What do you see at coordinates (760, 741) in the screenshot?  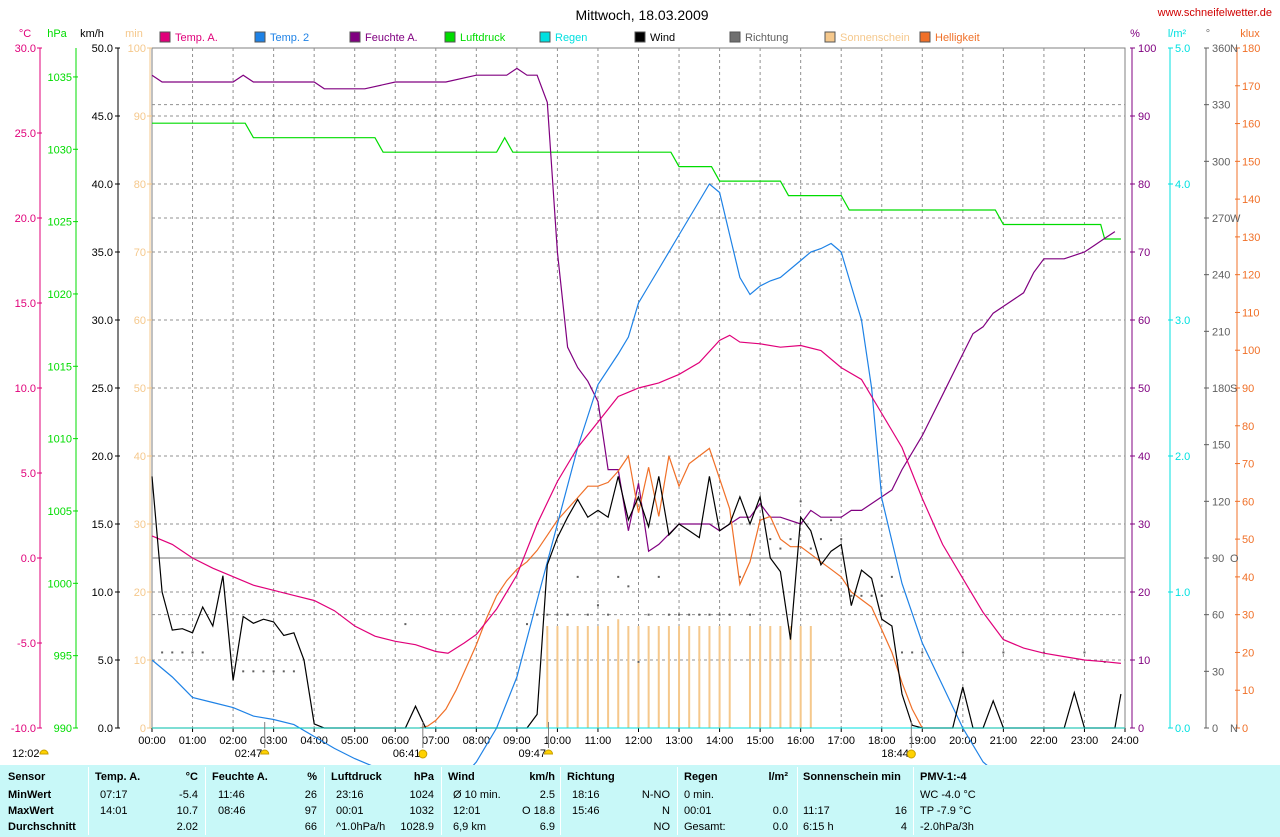 I see `x-tick-label: 15:00` at bounding box center [760, 741].